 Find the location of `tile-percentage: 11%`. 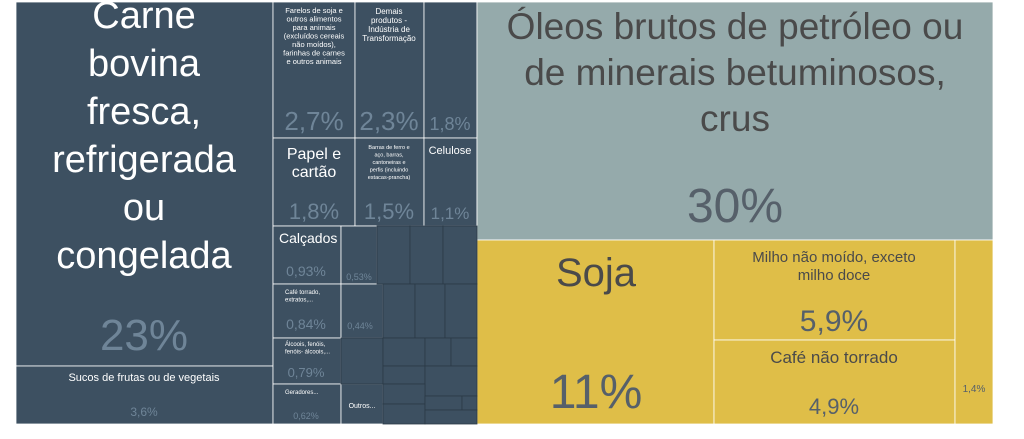

tile-percentage: 11% is located at coordinates (596, 392).